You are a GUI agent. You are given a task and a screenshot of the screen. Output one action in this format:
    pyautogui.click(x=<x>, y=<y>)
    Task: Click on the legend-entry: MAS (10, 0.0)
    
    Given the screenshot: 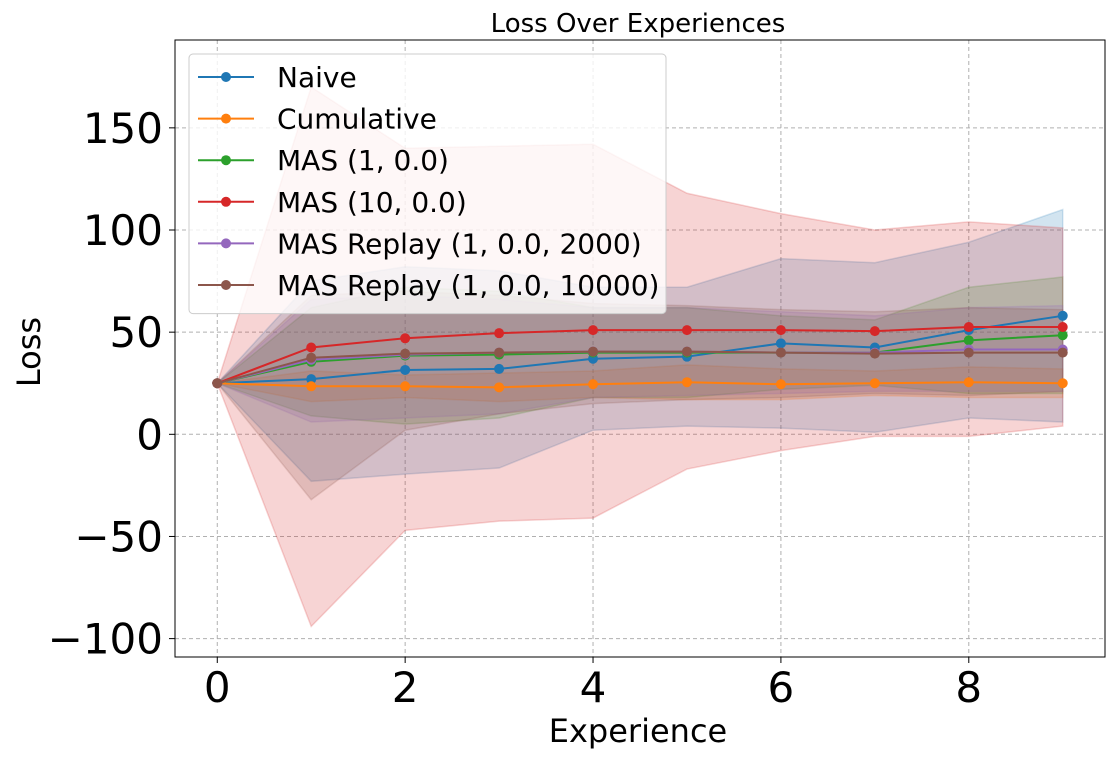 What is the action you would take?
    pyautogui.click(x=332, y=202)
    